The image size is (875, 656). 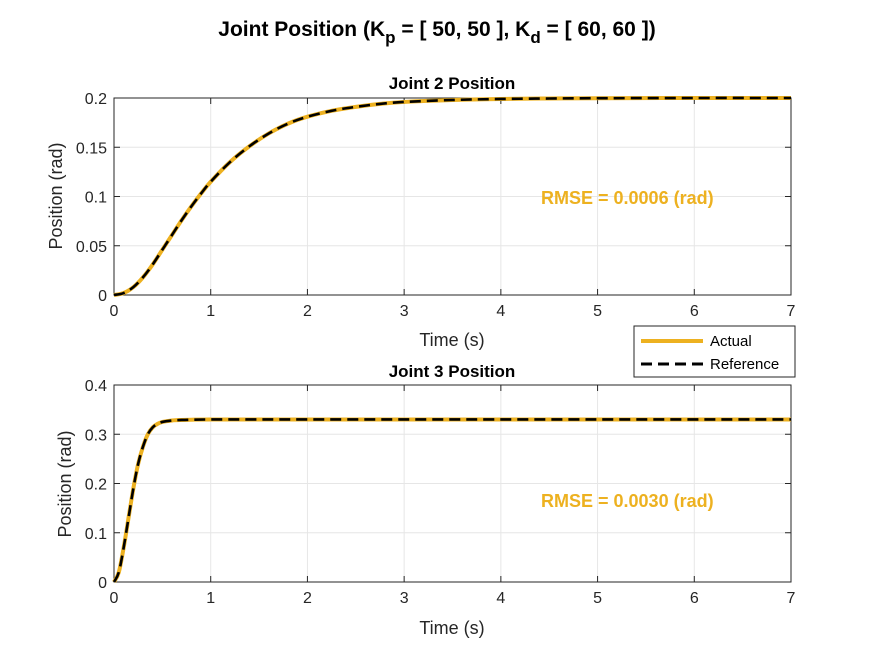 I want to click on rmse-annotation: RMSE = 0.0006 (rad), so click(x=627, y=198).